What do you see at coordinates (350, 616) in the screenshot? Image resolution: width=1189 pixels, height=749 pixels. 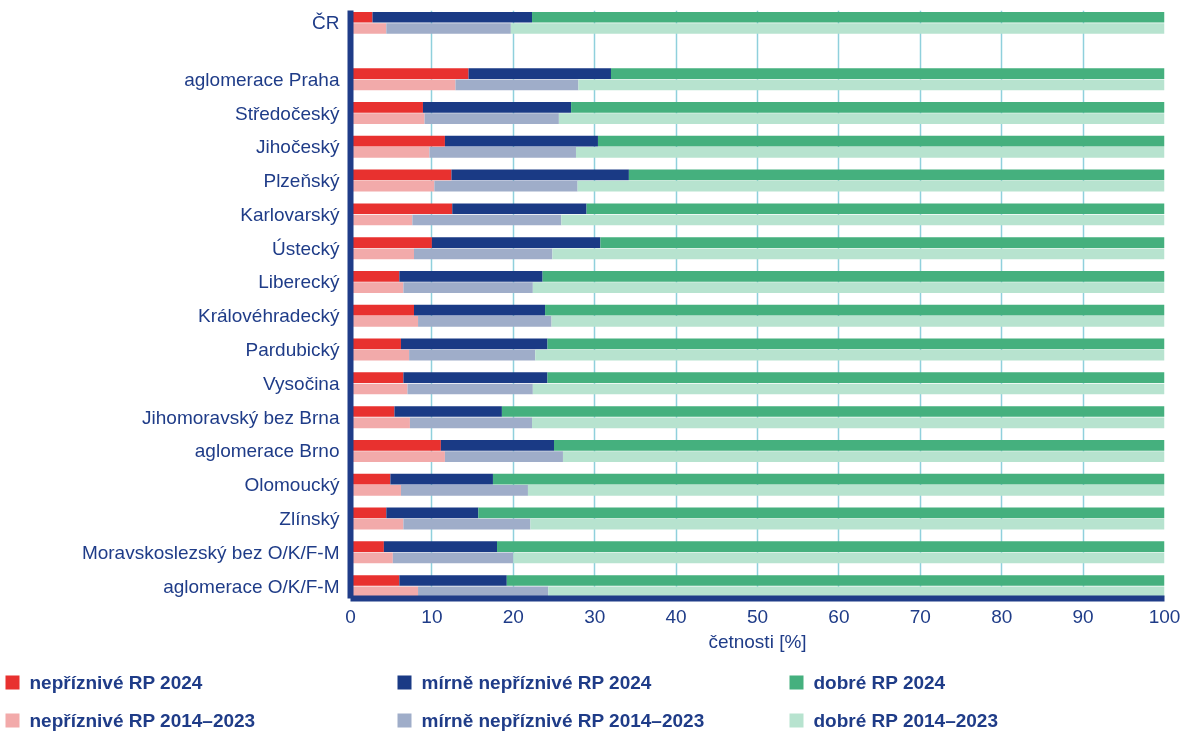 I see `x-tick-label: 0` at bounding box center [350, 616].